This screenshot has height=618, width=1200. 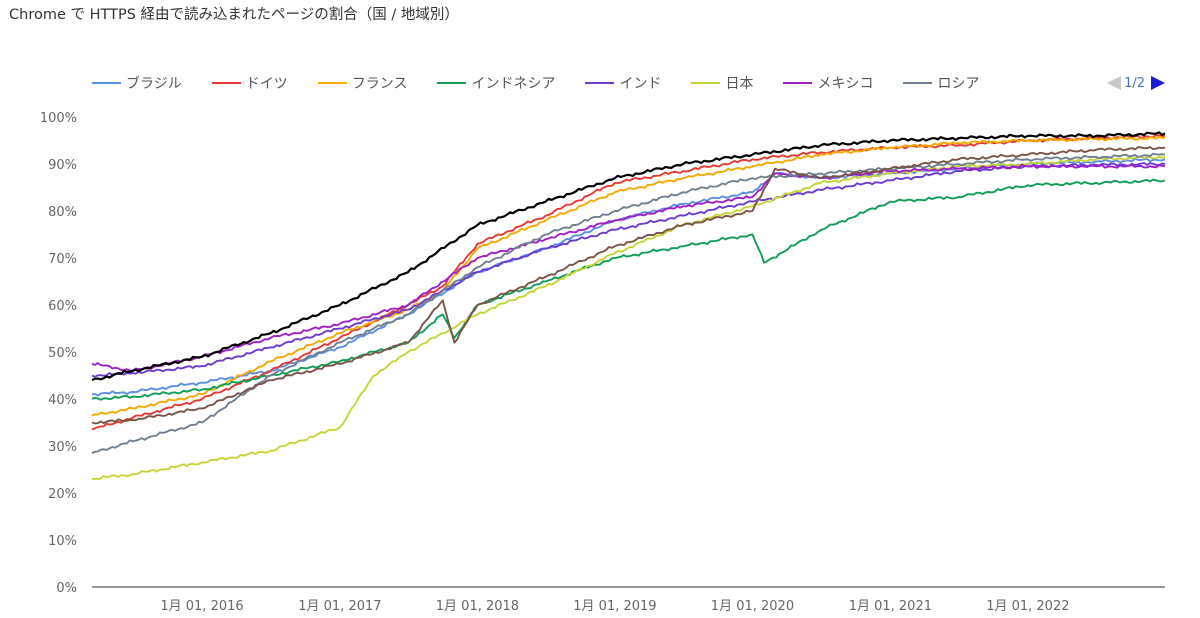 I want to click on legend-pager: 1/2, so click(x=1136, y=83).